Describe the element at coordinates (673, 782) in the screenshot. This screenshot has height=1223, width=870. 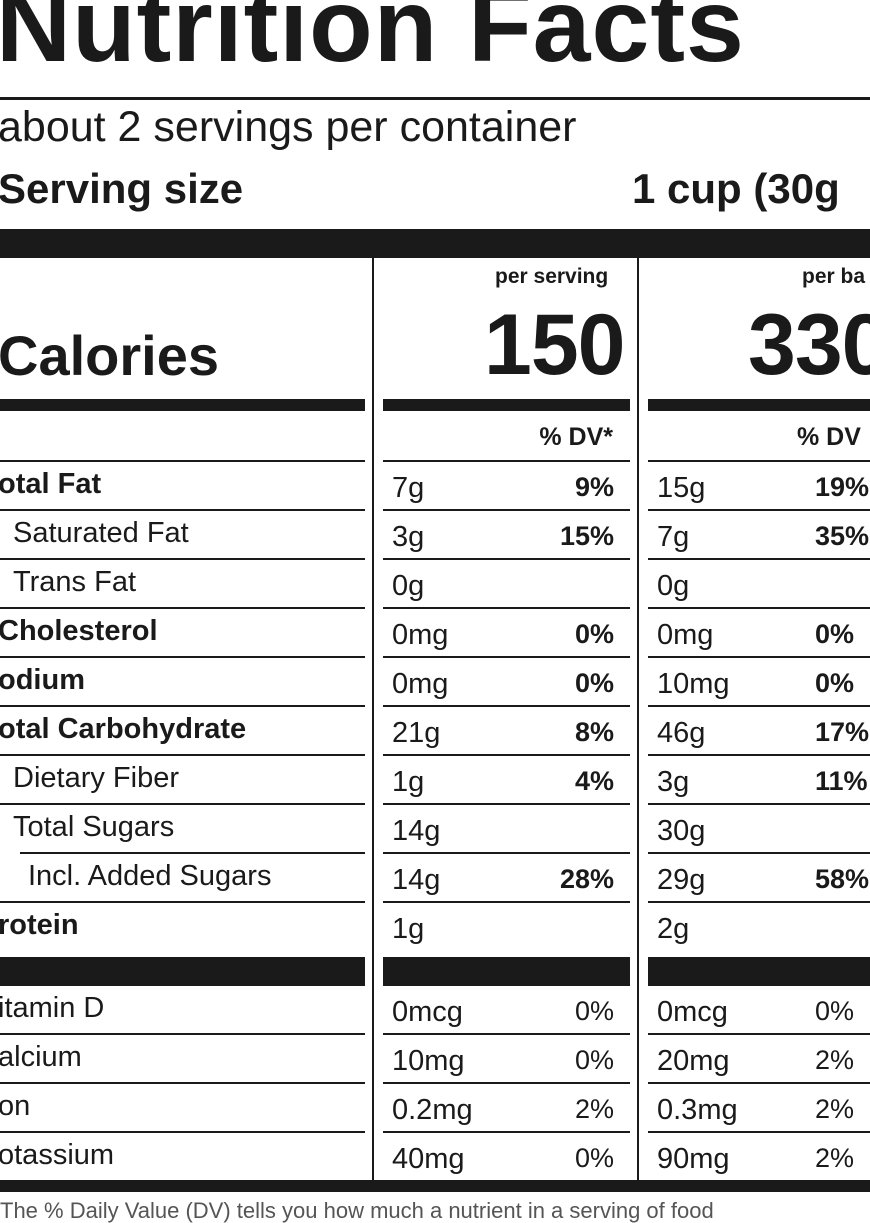
I see `bag-amount: 3g` at that location.